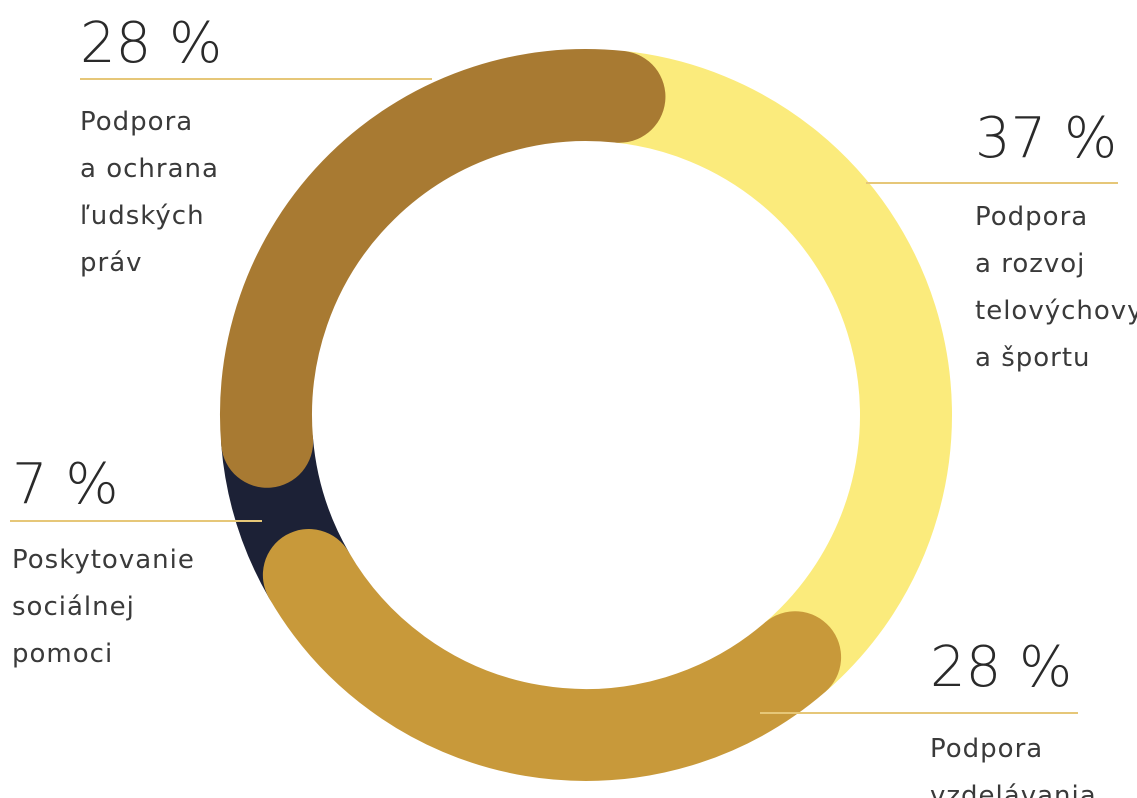 This screenshot has height=798, width=1137. Describe the element at coordinates (142, 216) in the screenshot. I see `segment-label-line-3-2: ľudských` at that location.